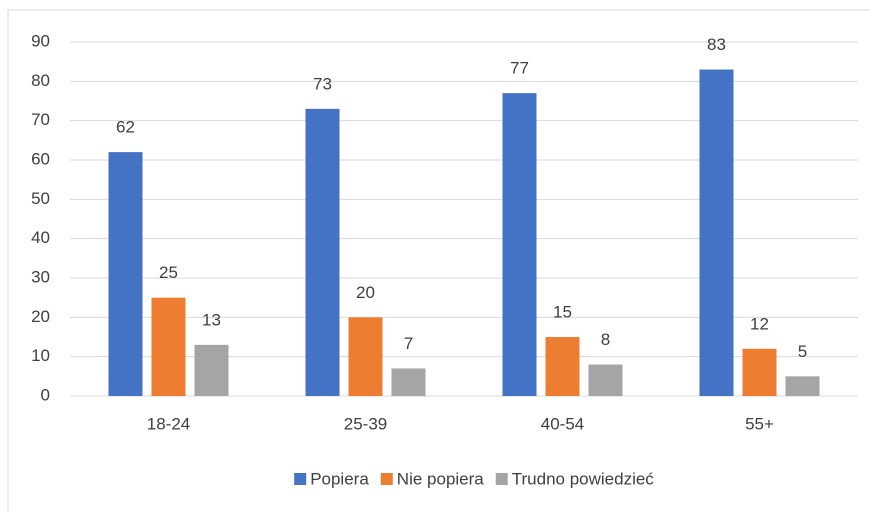 The width and height of the screenshot is (870, 511). Describe the element at coordinates (40, 276) in the screenshot. I see `y-tick-label: 30` at that location.